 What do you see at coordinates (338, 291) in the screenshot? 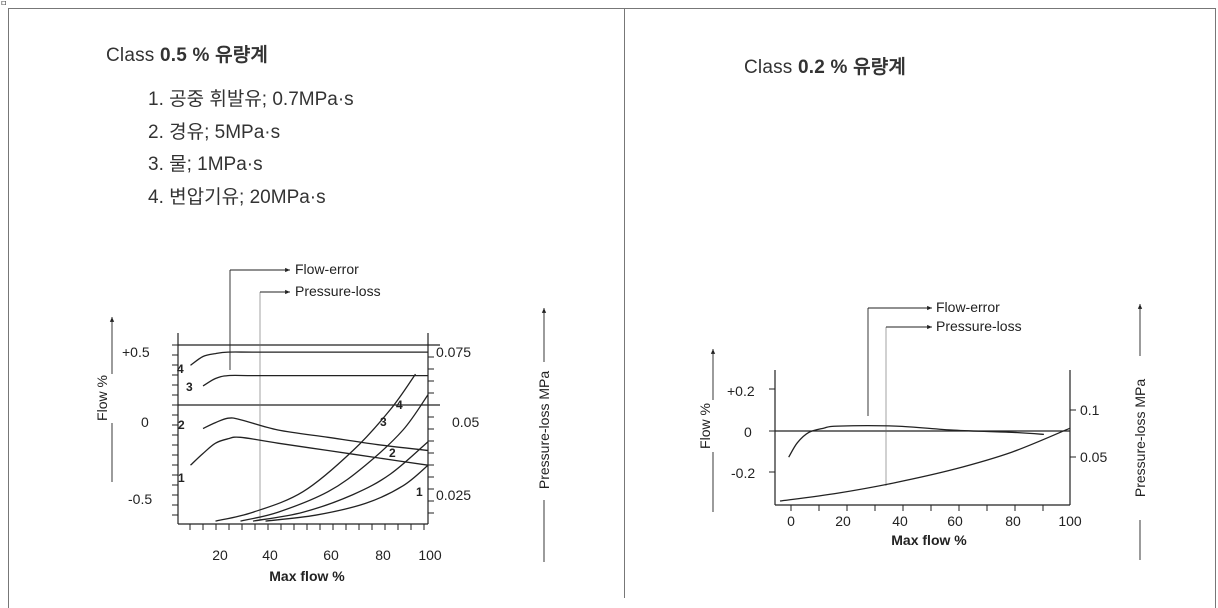
I see `left-pressure-loss-label: Pressure-loss` at bounding box center [338, 291].